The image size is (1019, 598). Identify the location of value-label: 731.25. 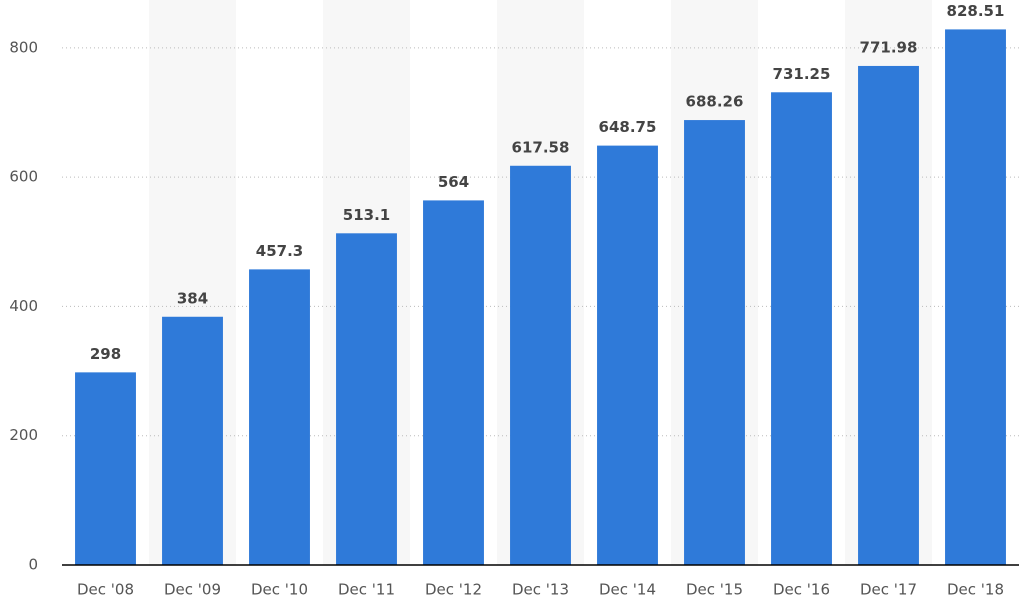
(802, 74).